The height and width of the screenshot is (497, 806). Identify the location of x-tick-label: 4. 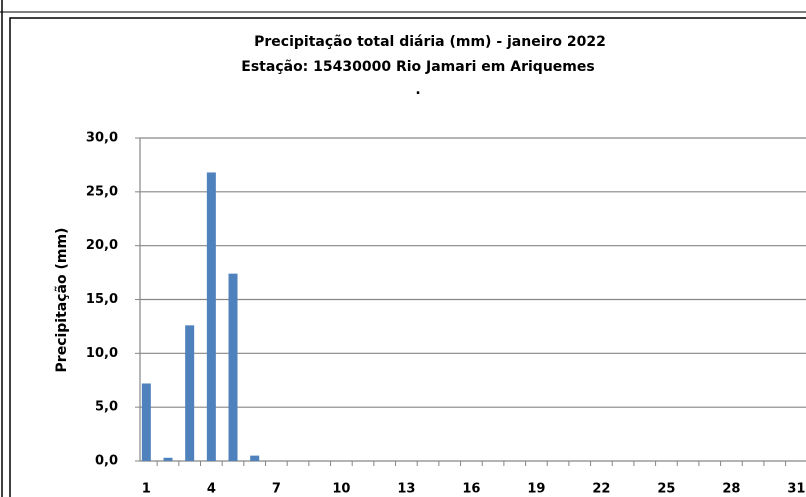
(211, 489).